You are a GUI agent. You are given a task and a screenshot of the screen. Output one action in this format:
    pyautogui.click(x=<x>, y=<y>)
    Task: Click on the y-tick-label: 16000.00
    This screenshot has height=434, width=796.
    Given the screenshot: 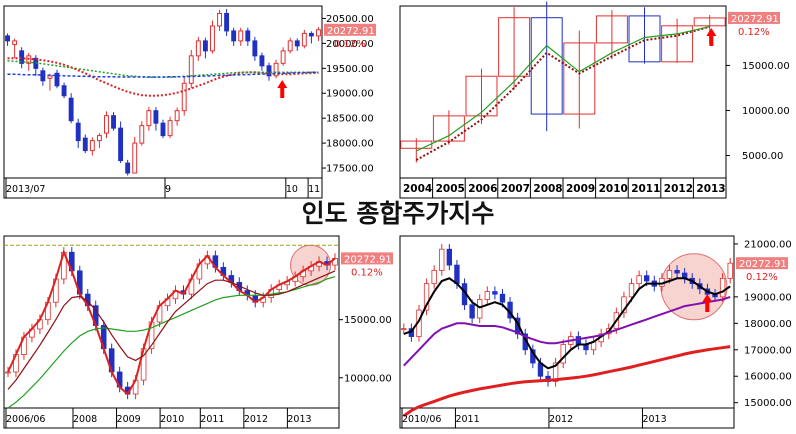 What is the action you would take?
    pyautogui.click(x=768, y=377)
    